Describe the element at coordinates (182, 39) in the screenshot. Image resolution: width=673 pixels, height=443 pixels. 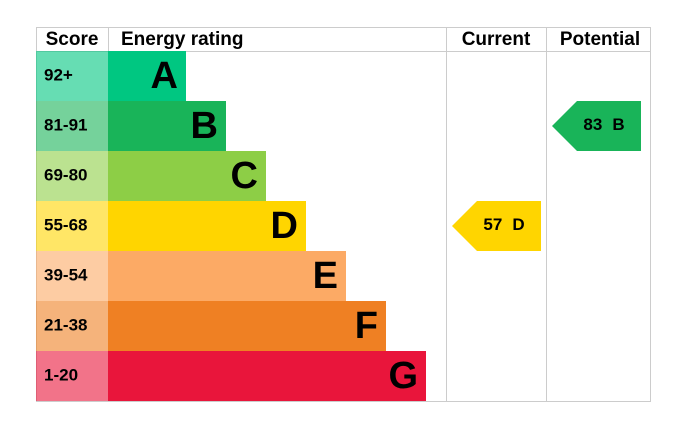
I see `header-energy-rating: Energy rating` at that location.